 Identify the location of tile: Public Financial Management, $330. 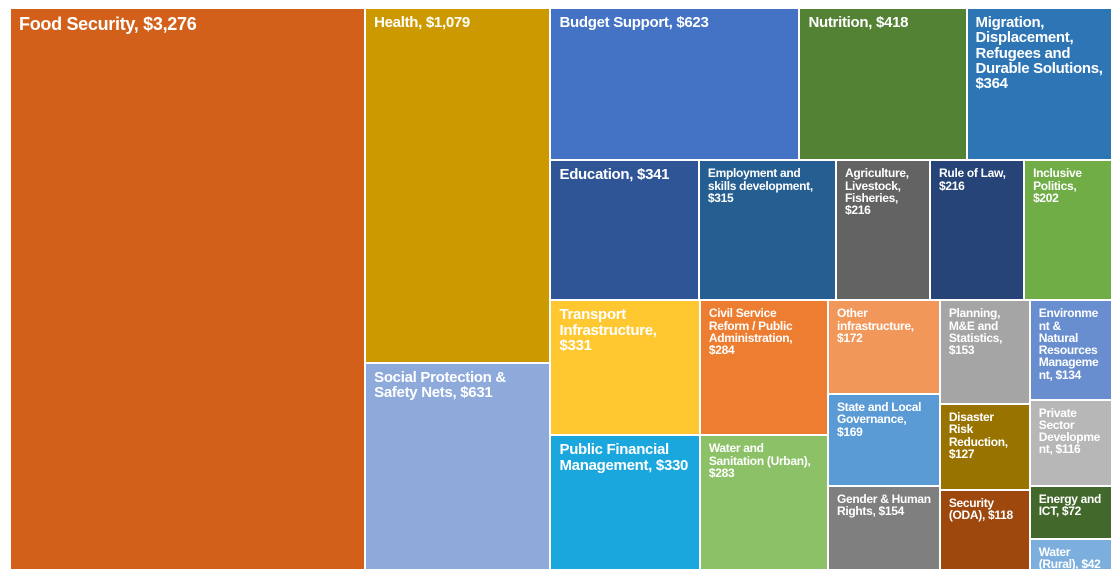
(625, 502).